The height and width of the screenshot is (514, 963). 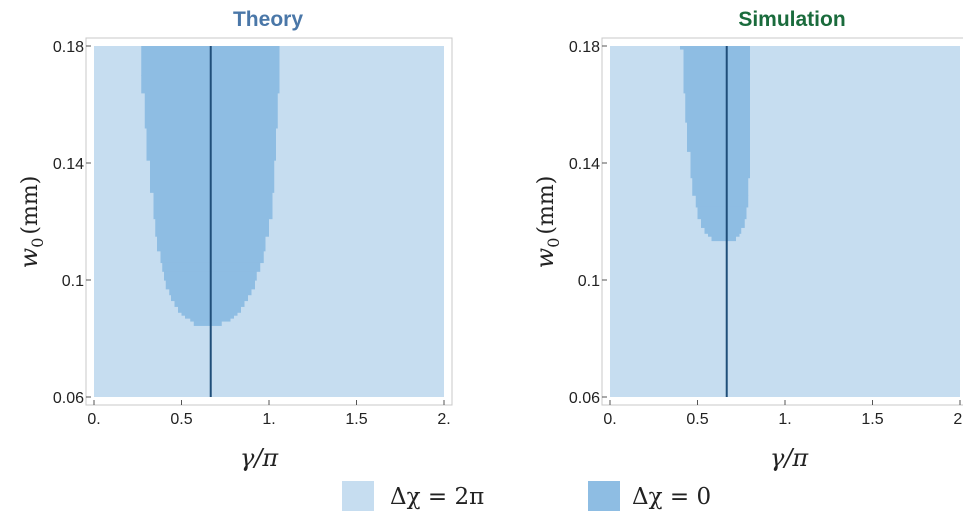 I want to click on theory-x-tick-label: 1.5, so click(x=356, y=419).